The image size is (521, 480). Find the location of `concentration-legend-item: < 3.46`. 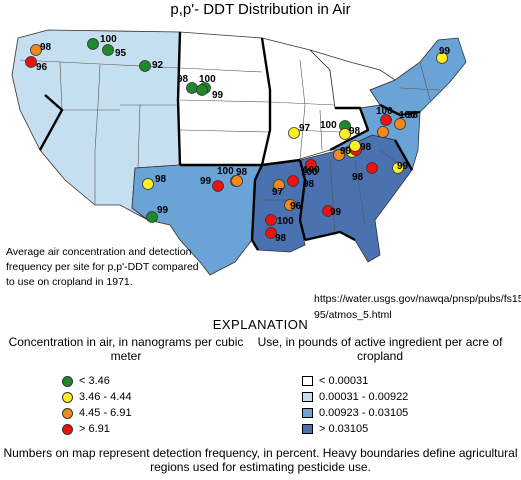

concentration-legend-item: < 3.46 is located at coordinates (86, 381).